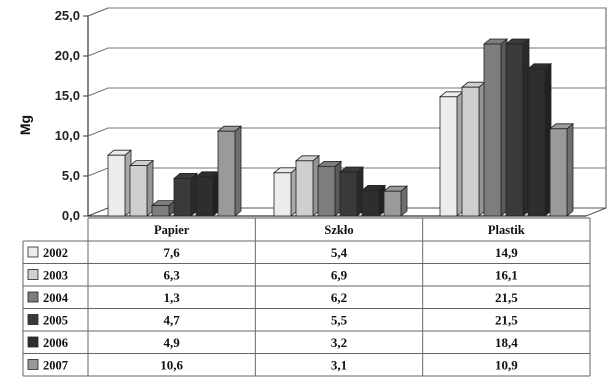  I want to click on data-label: 5,5, so click(339, 320).